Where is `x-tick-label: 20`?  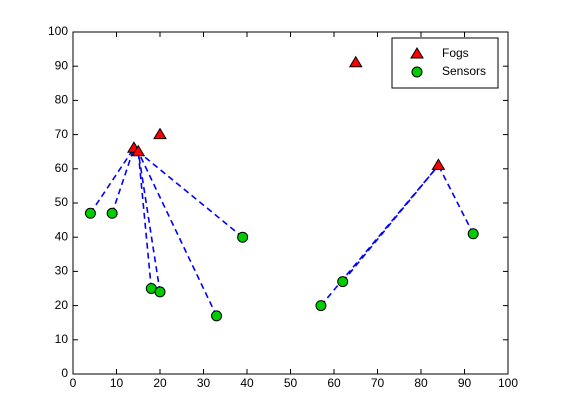
x-tick-label: 20 is located at coordinates (160, 383).